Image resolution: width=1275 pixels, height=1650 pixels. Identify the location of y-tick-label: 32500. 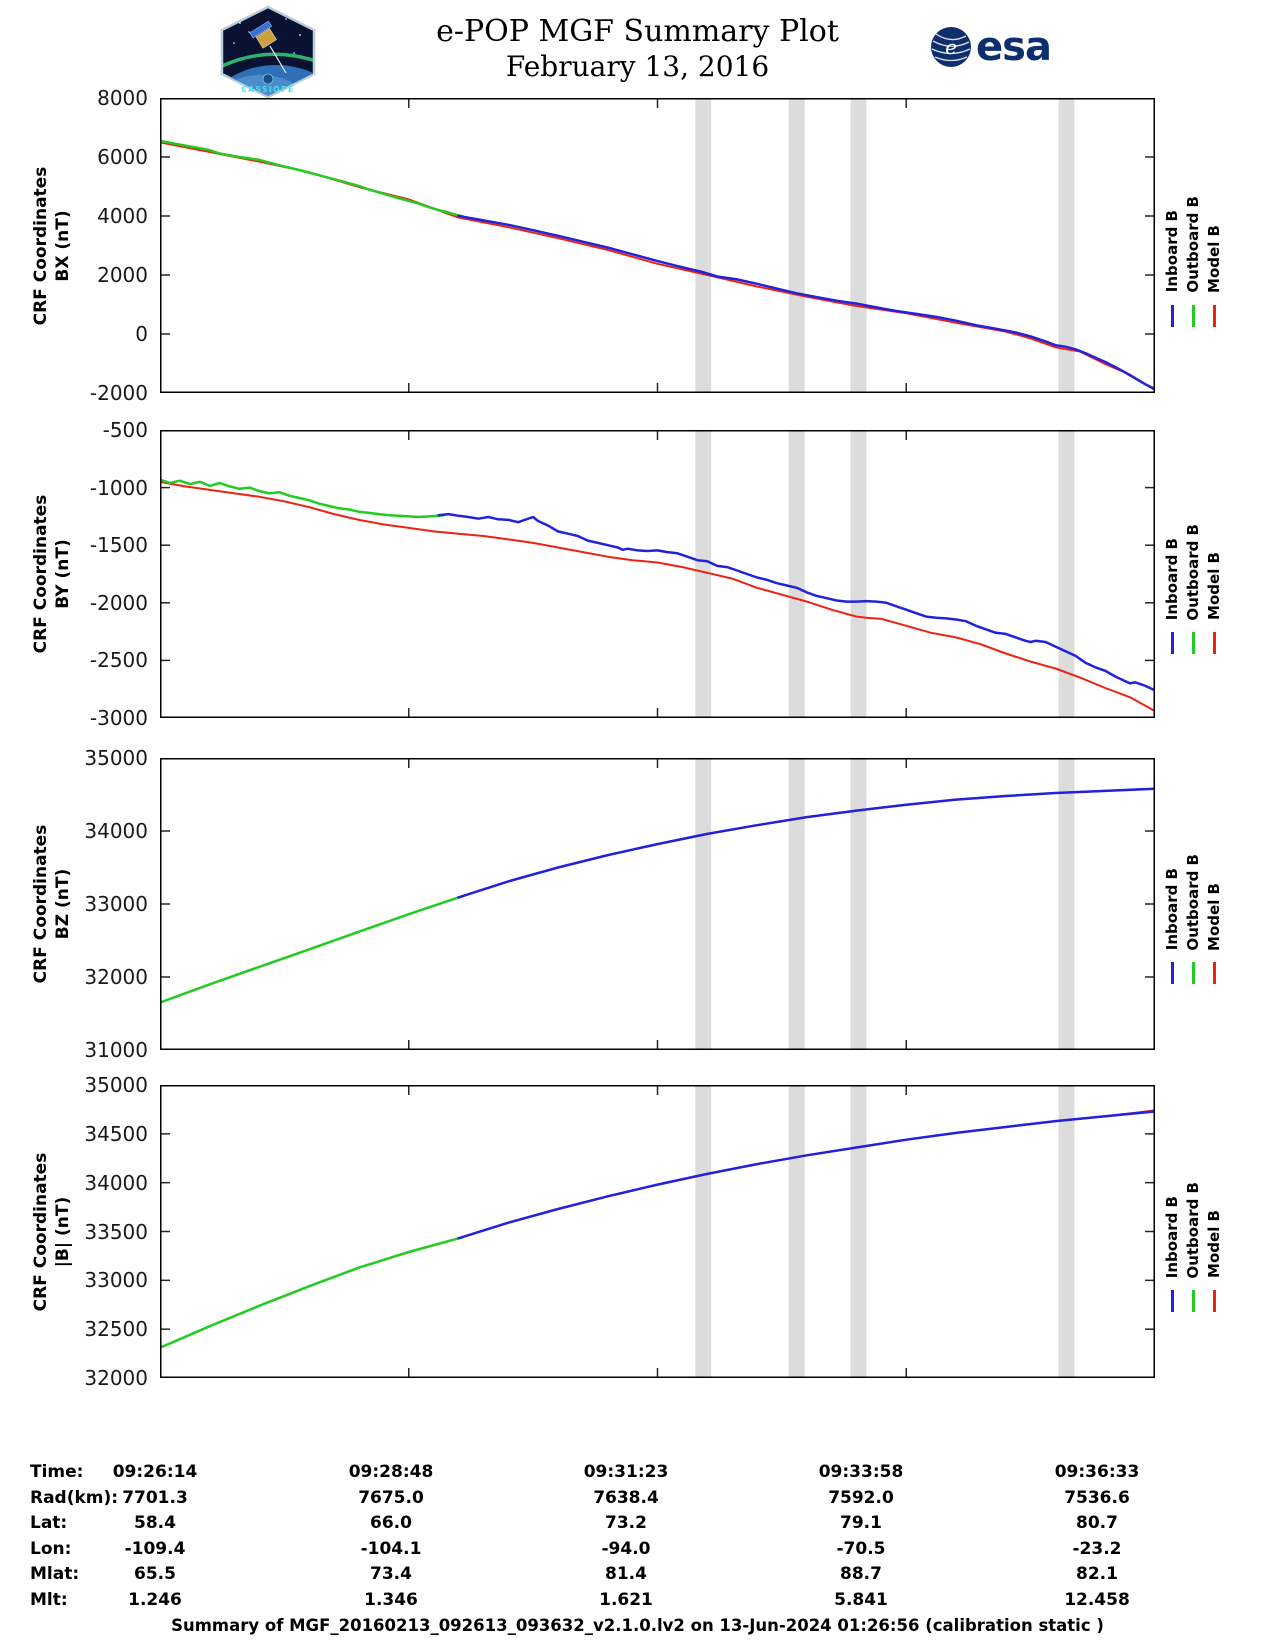
(116, 1329).